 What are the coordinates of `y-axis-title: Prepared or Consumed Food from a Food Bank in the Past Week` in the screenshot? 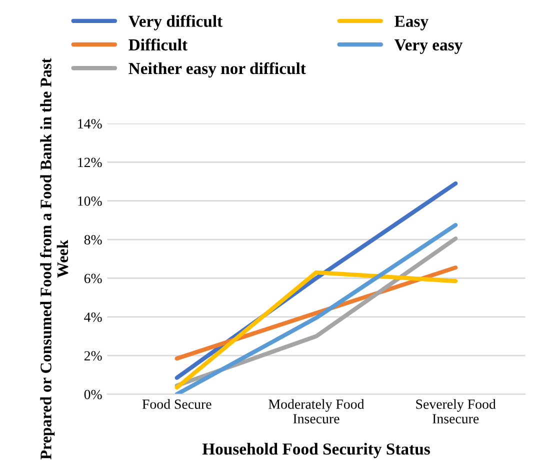 It's located at (54, 259).